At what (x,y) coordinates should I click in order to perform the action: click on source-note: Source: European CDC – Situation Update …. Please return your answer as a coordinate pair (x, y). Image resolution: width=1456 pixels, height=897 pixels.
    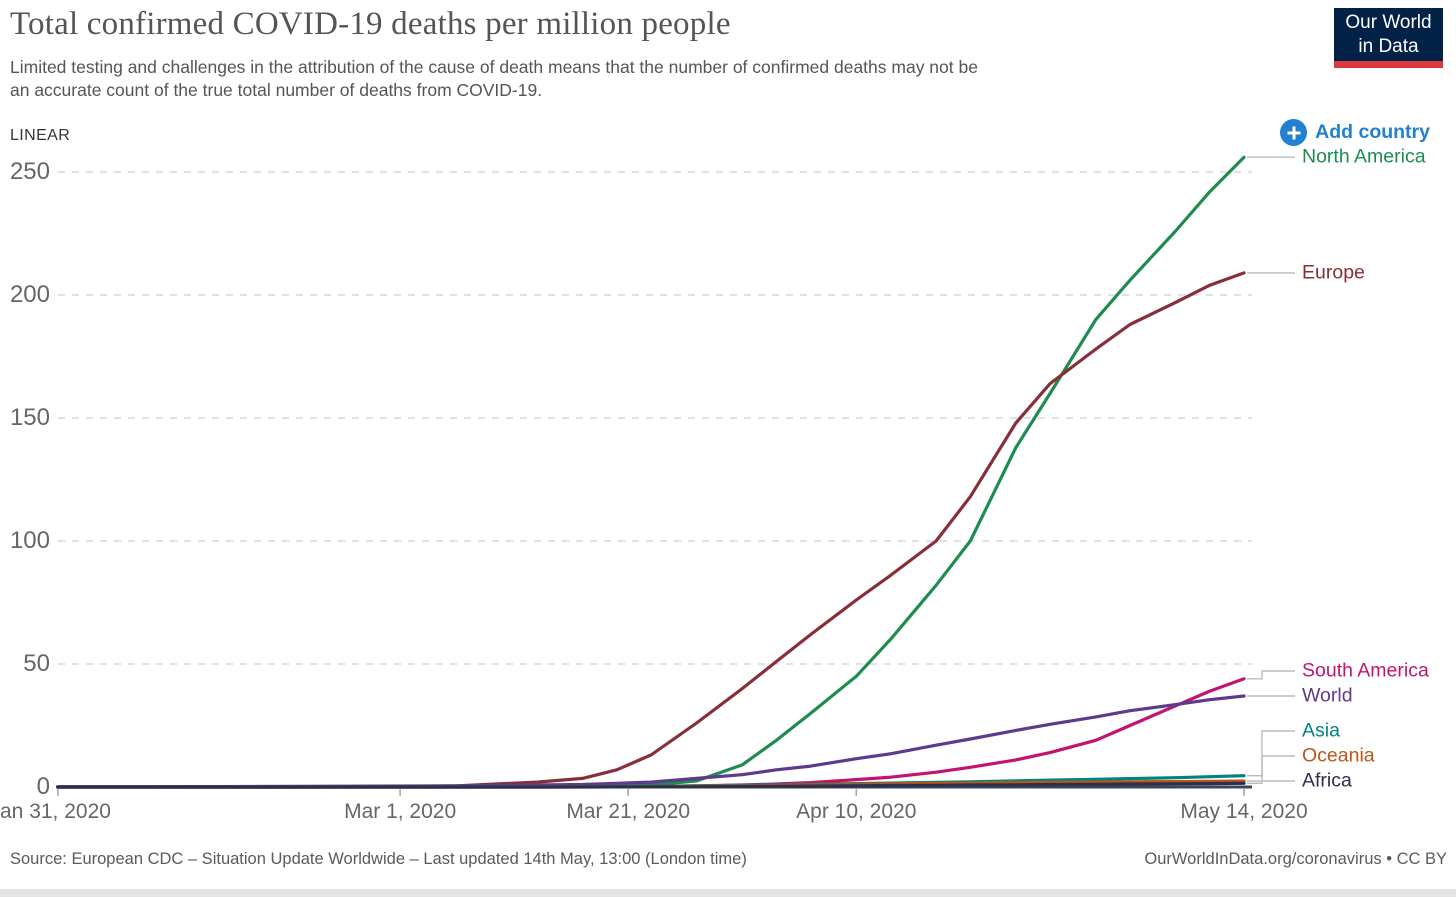
    Looking at the image, I should click on (378, 859).